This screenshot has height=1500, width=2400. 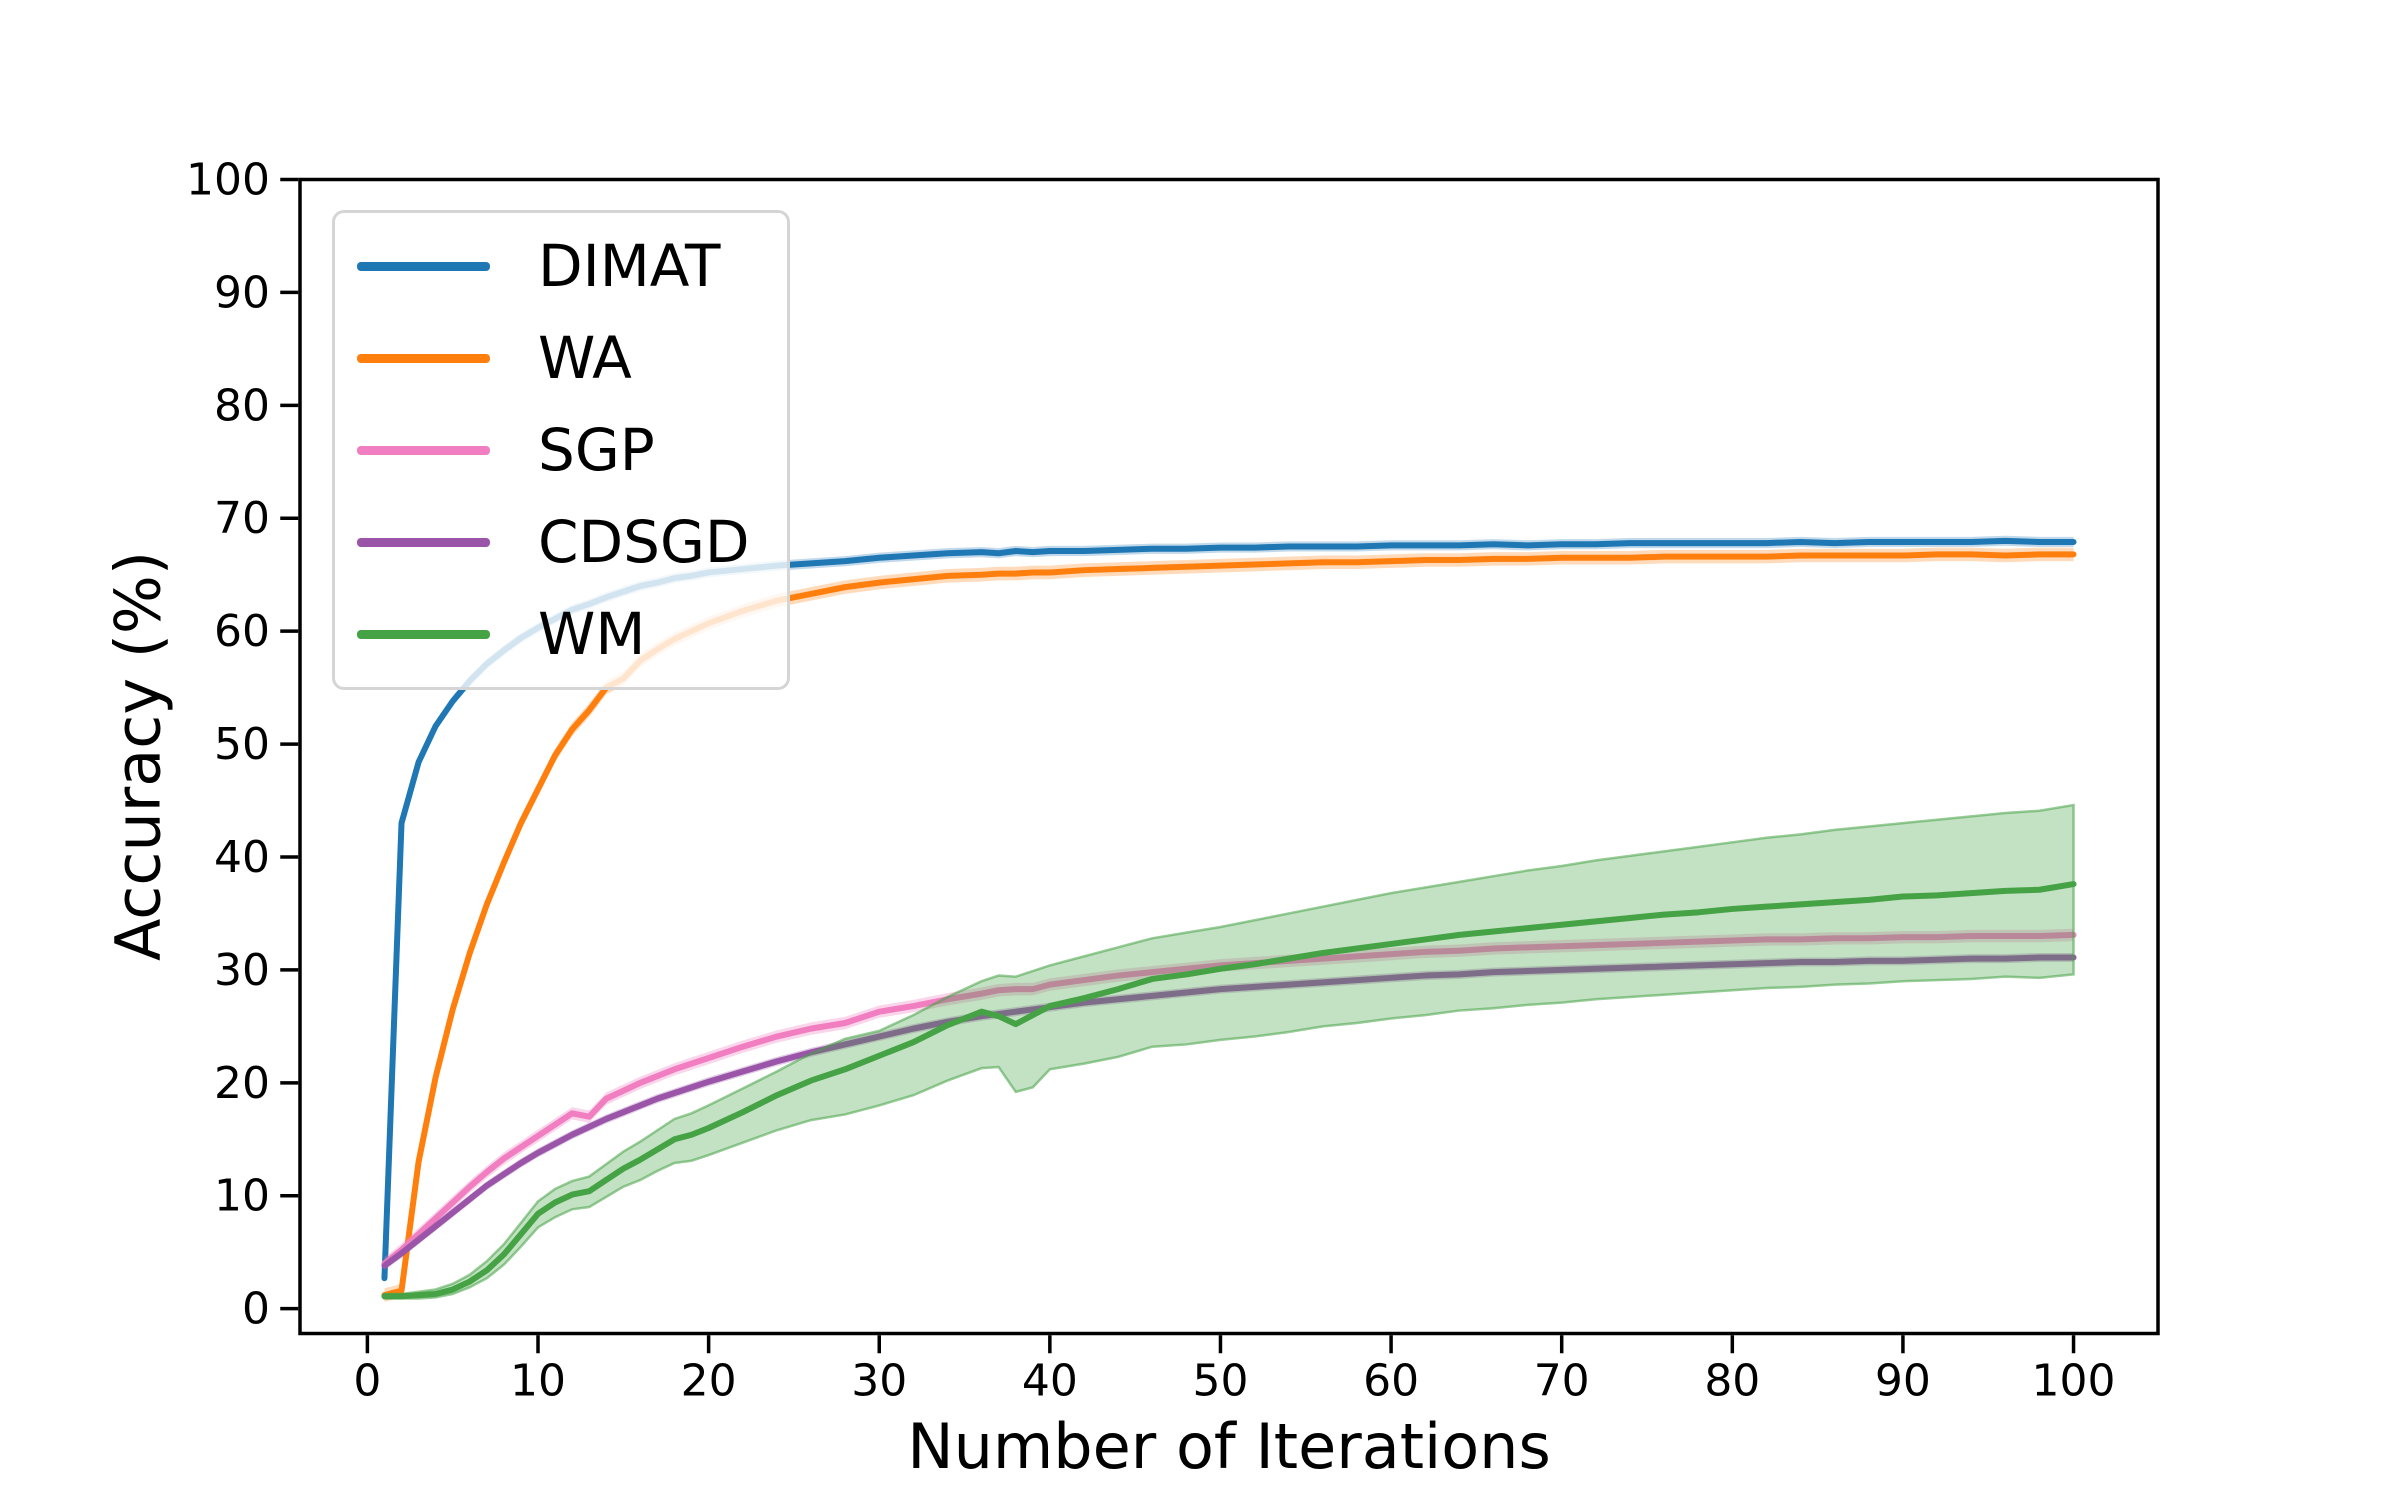 I want to click on x-tick-label: 70, so click(x=1562, y=1381).